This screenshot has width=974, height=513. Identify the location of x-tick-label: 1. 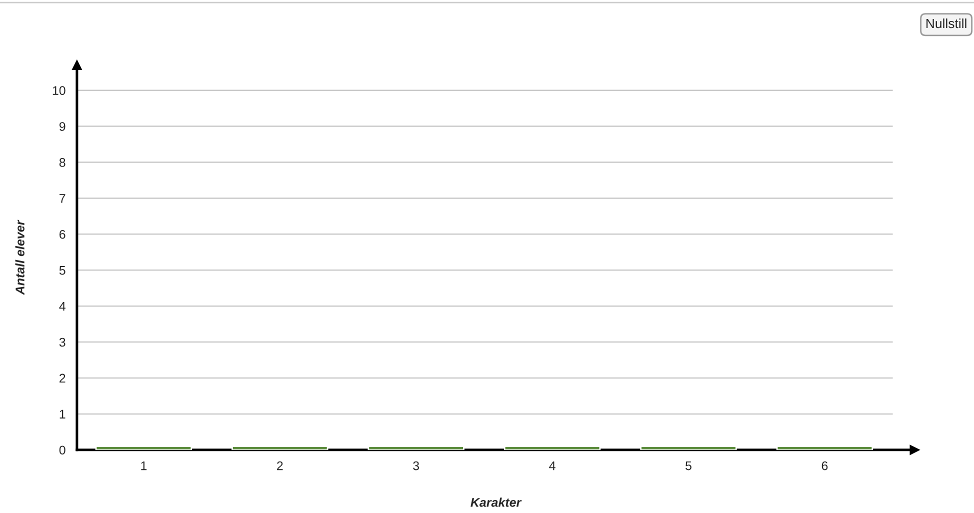
(144, 465).